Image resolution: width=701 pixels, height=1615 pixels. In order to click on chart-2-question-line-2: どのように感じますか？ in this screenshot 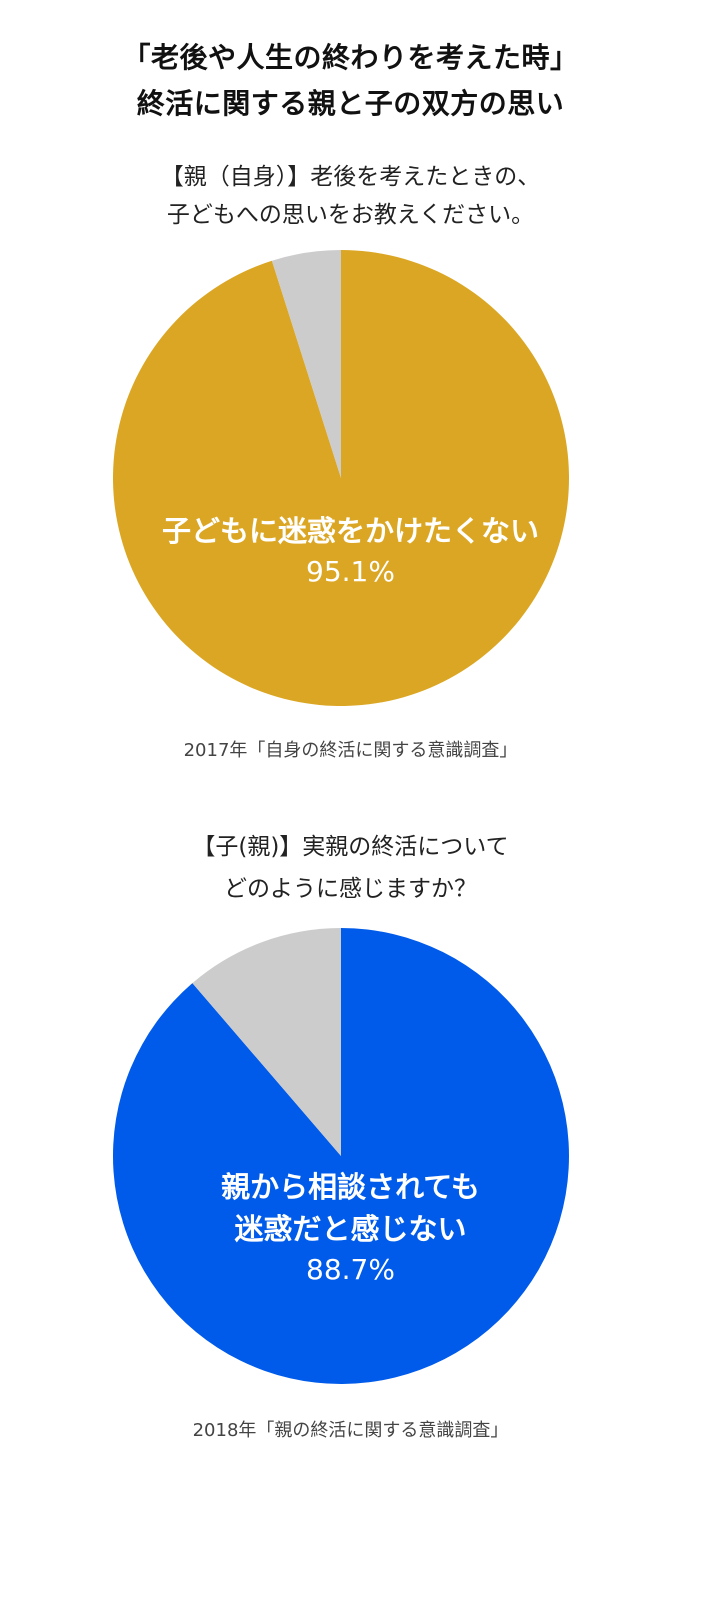, I will do `click(350, 889)`.